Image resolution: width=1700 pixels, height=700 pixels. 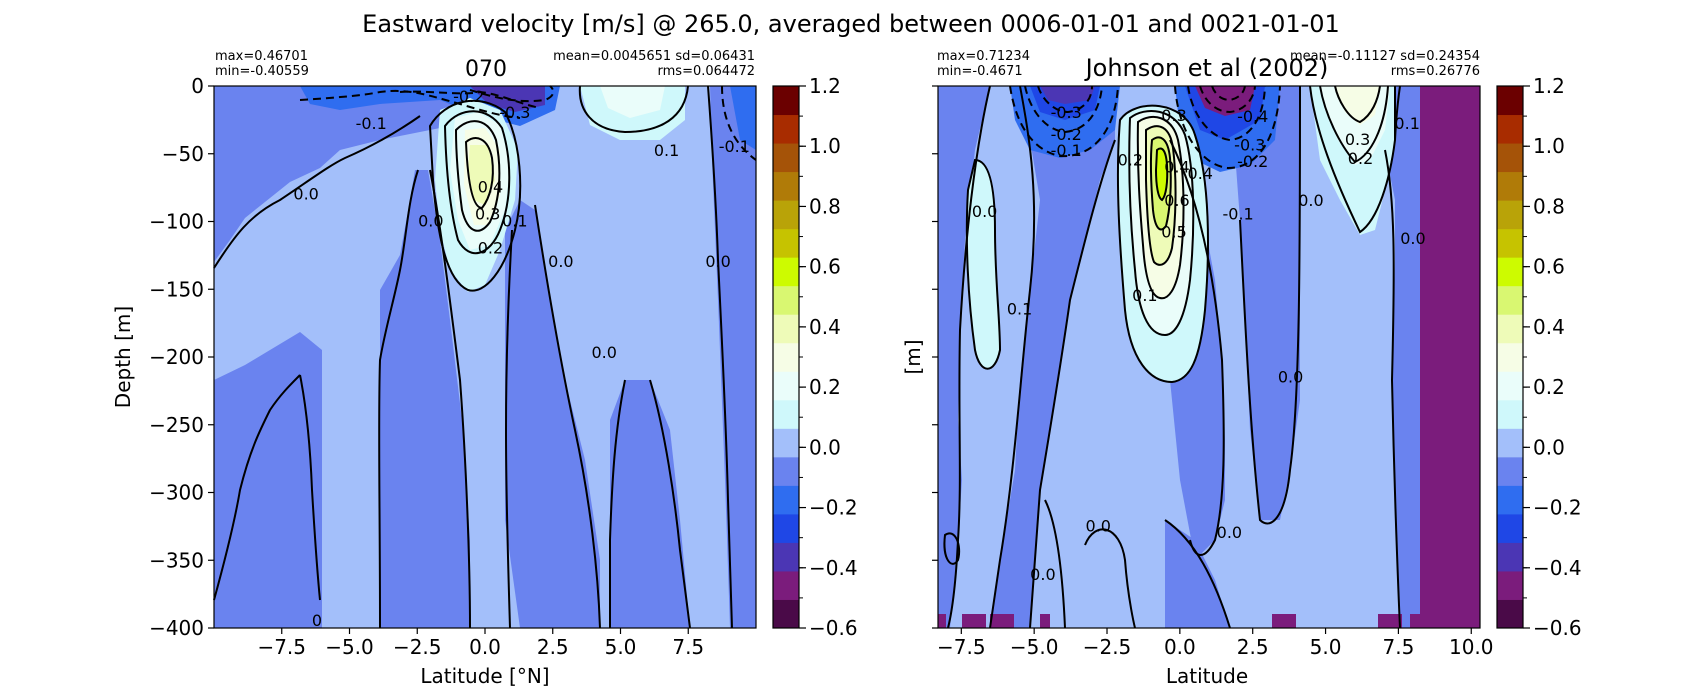 What do you see at coordinates (1207, 676) in the screenshot?
I see `panel-obs-xlabel: Latitude` at bounding box center [1207, 676].